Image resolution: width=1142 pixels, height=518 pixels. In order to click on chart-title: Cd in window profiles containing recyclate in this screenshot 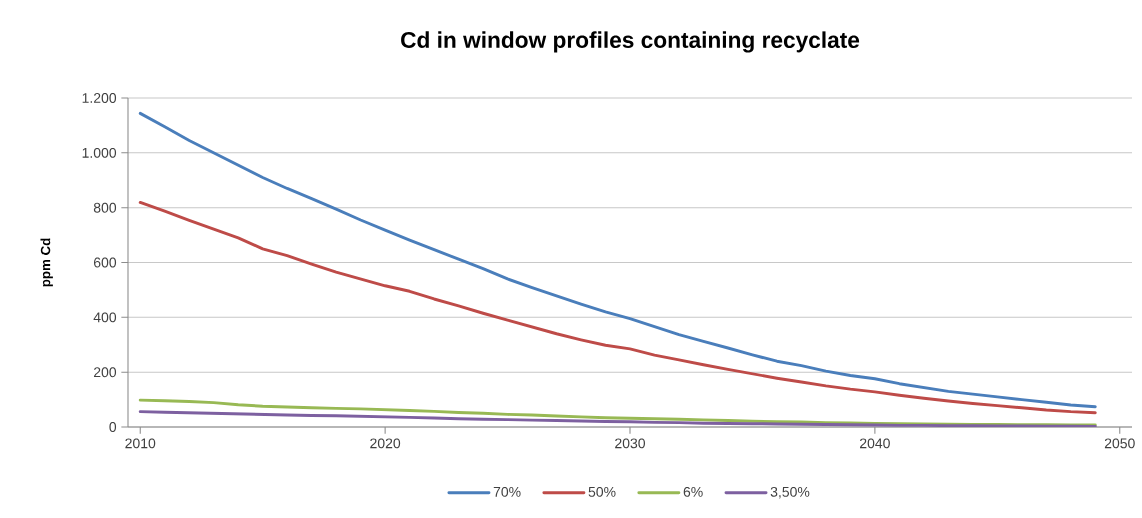, I will do `click(630, 42)`.